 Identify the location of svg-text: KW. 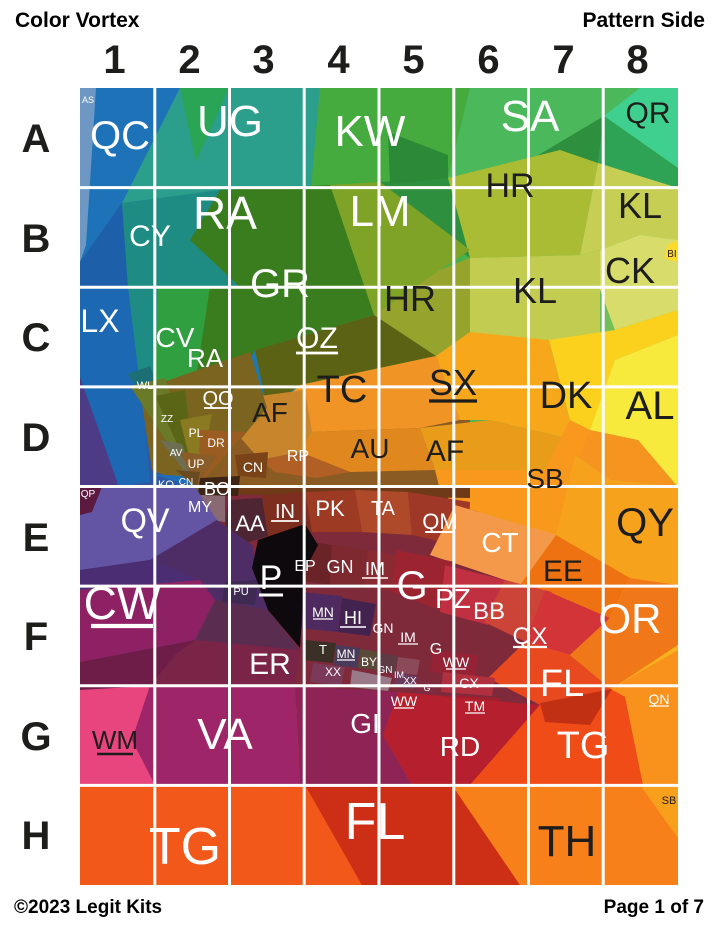
(370, 131).